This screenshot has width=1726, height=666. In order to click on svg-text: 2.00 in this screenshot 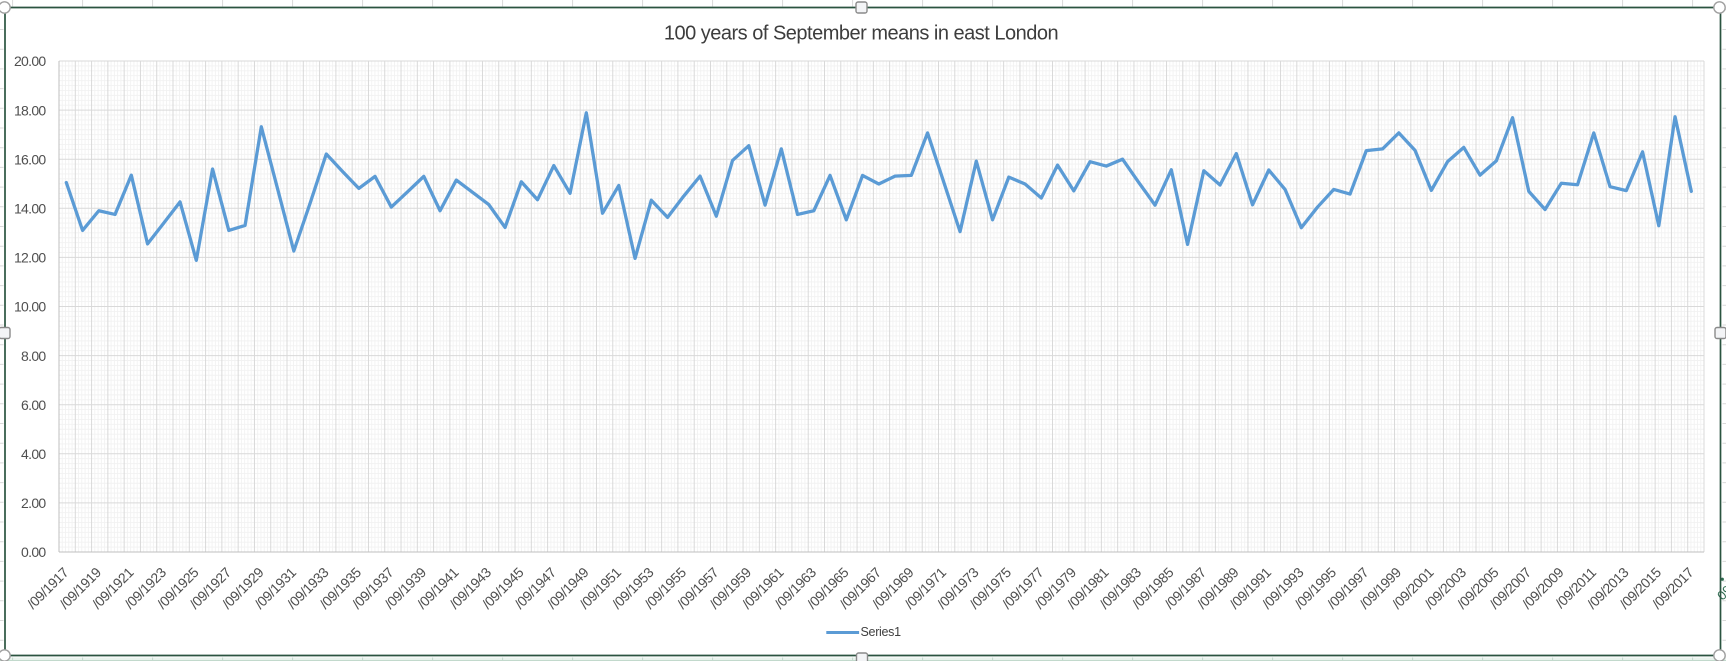, I will do `click(33, 503)`.